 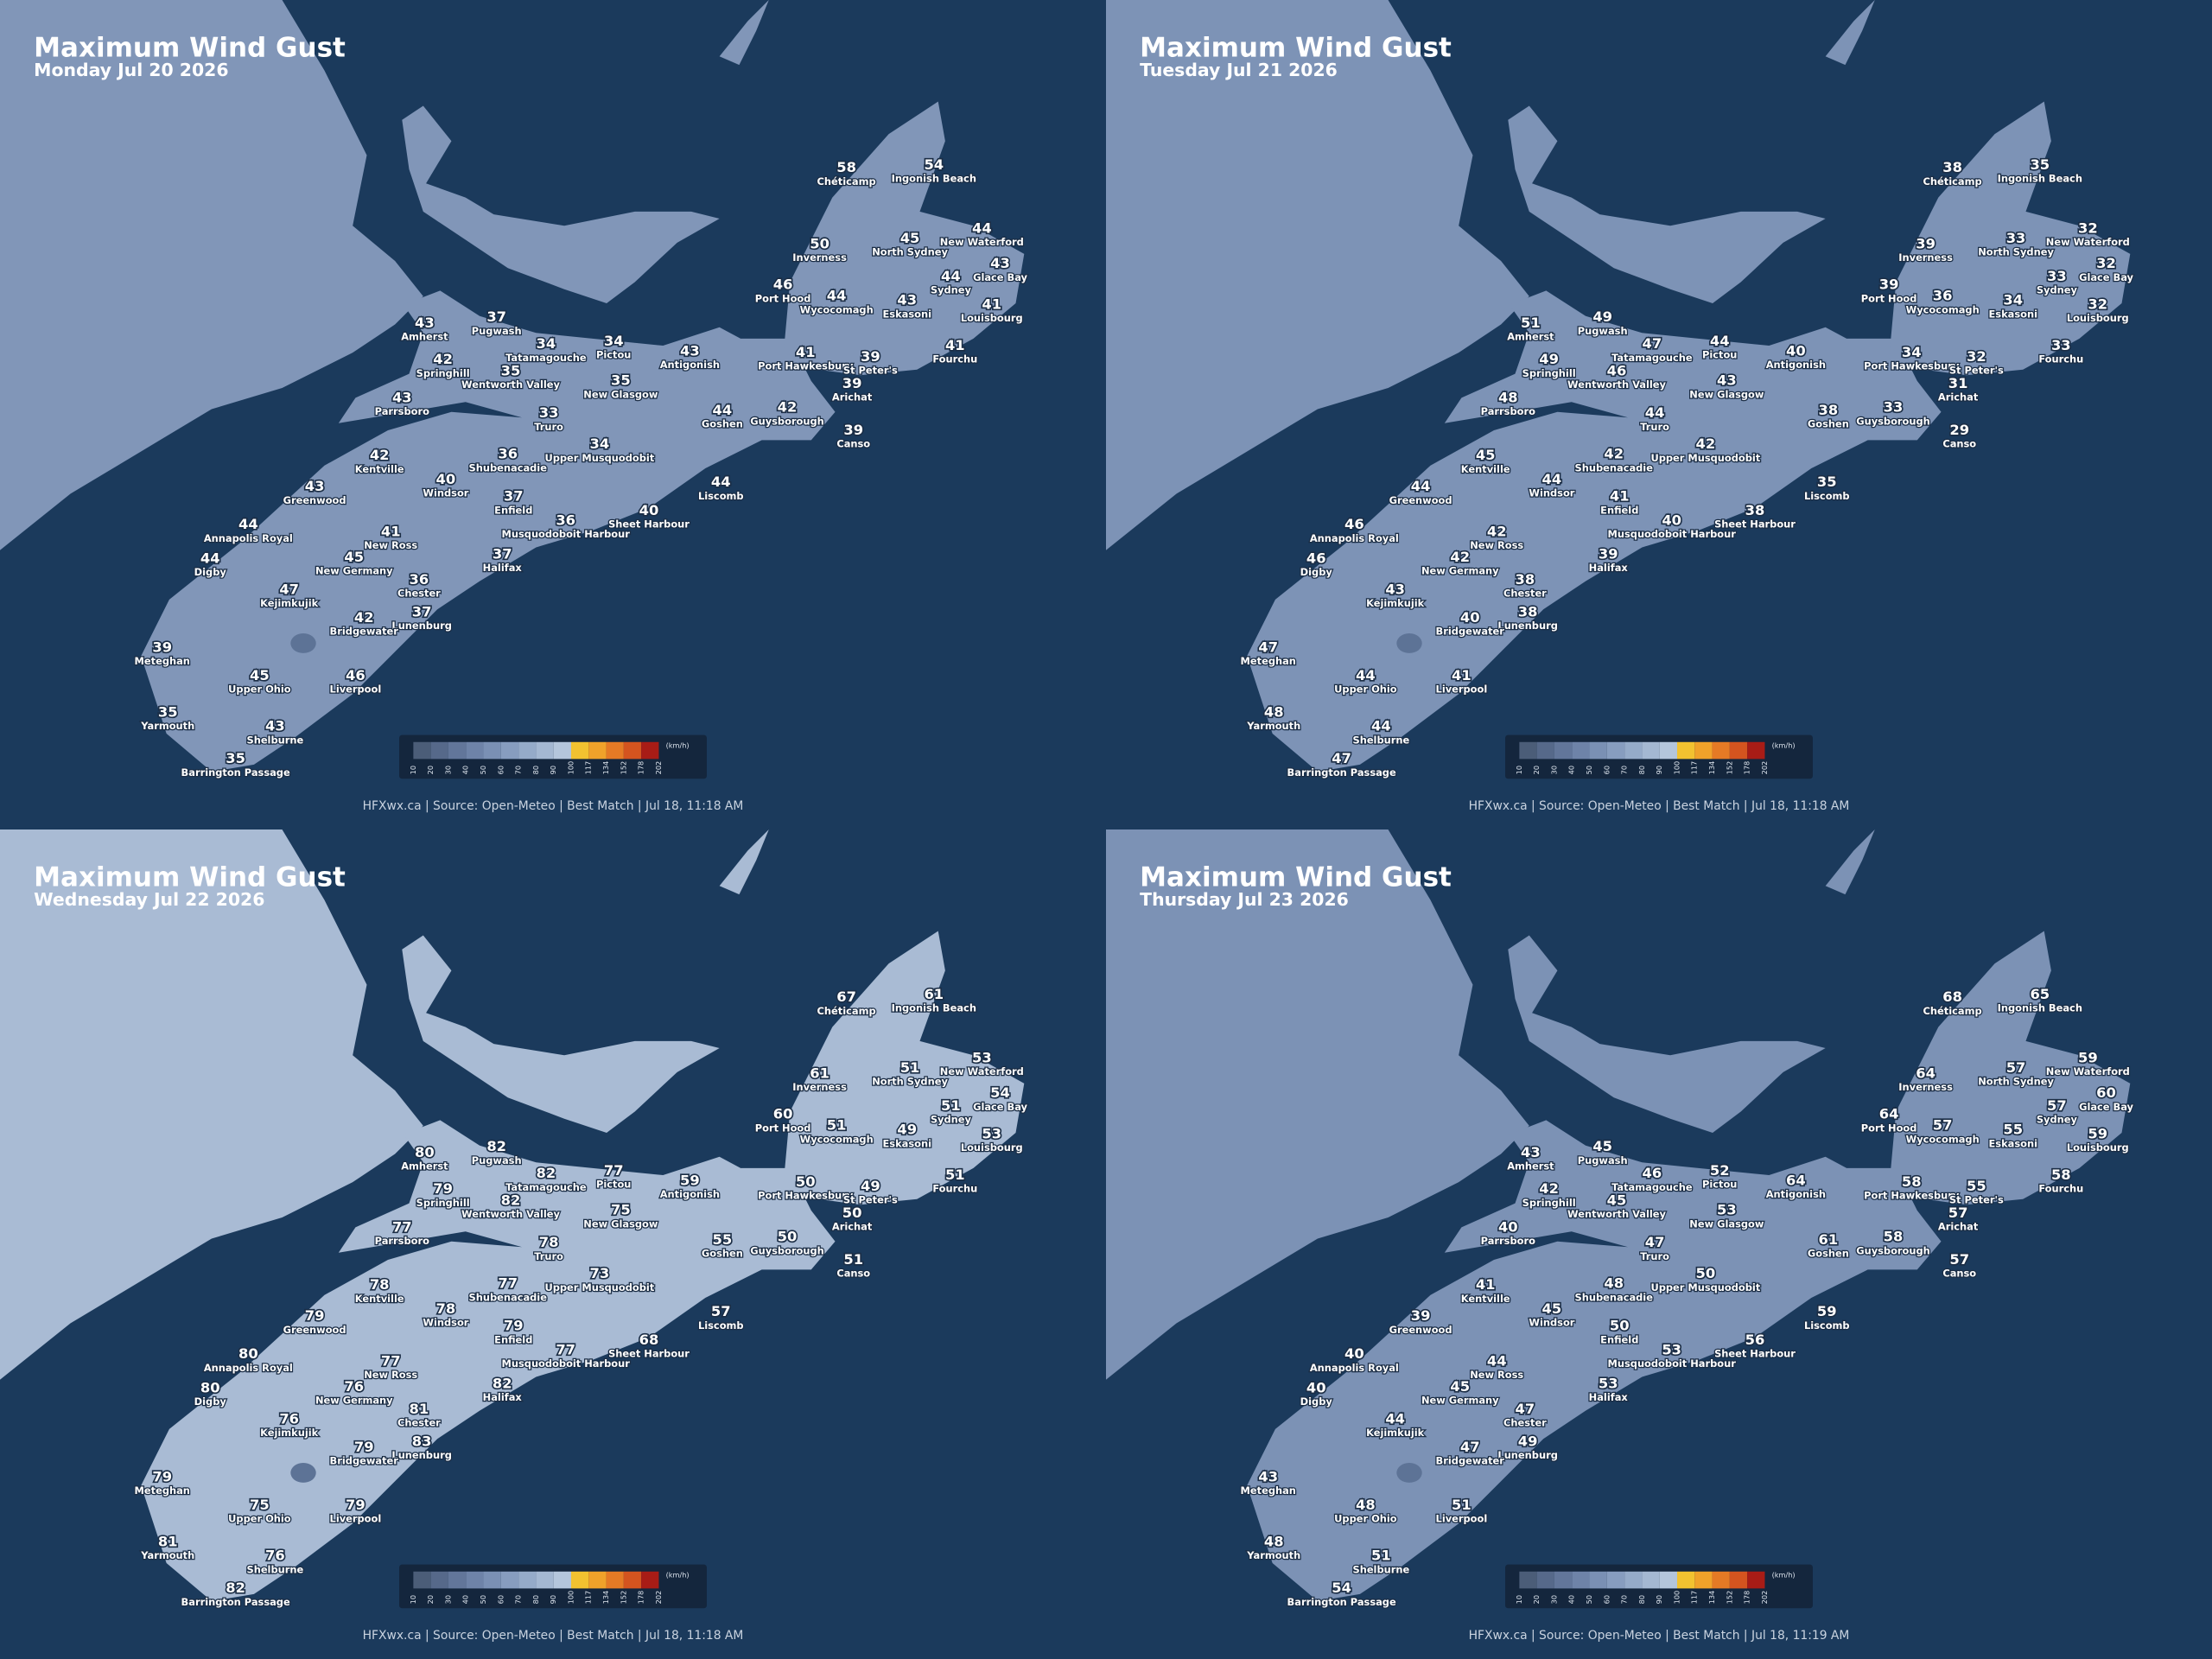 What do you see at coordinates (1460, 1400) in the screenshot?
I see `station-name: New Germany` at bounding box center [1460, 1400].